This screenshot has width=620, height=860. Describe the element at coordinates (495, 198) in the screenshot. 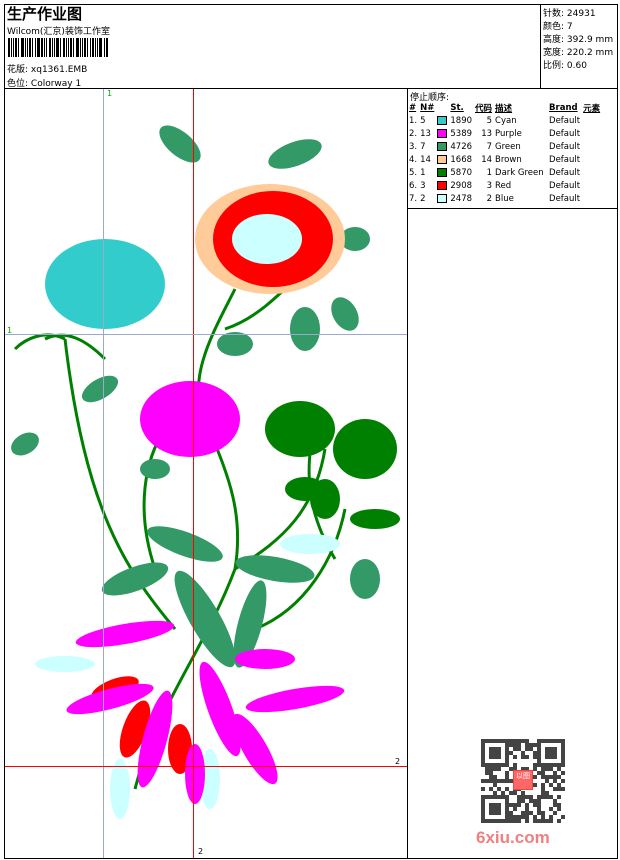

I see `table-row: 7. 2 2478 2 Blue Default` at that location.